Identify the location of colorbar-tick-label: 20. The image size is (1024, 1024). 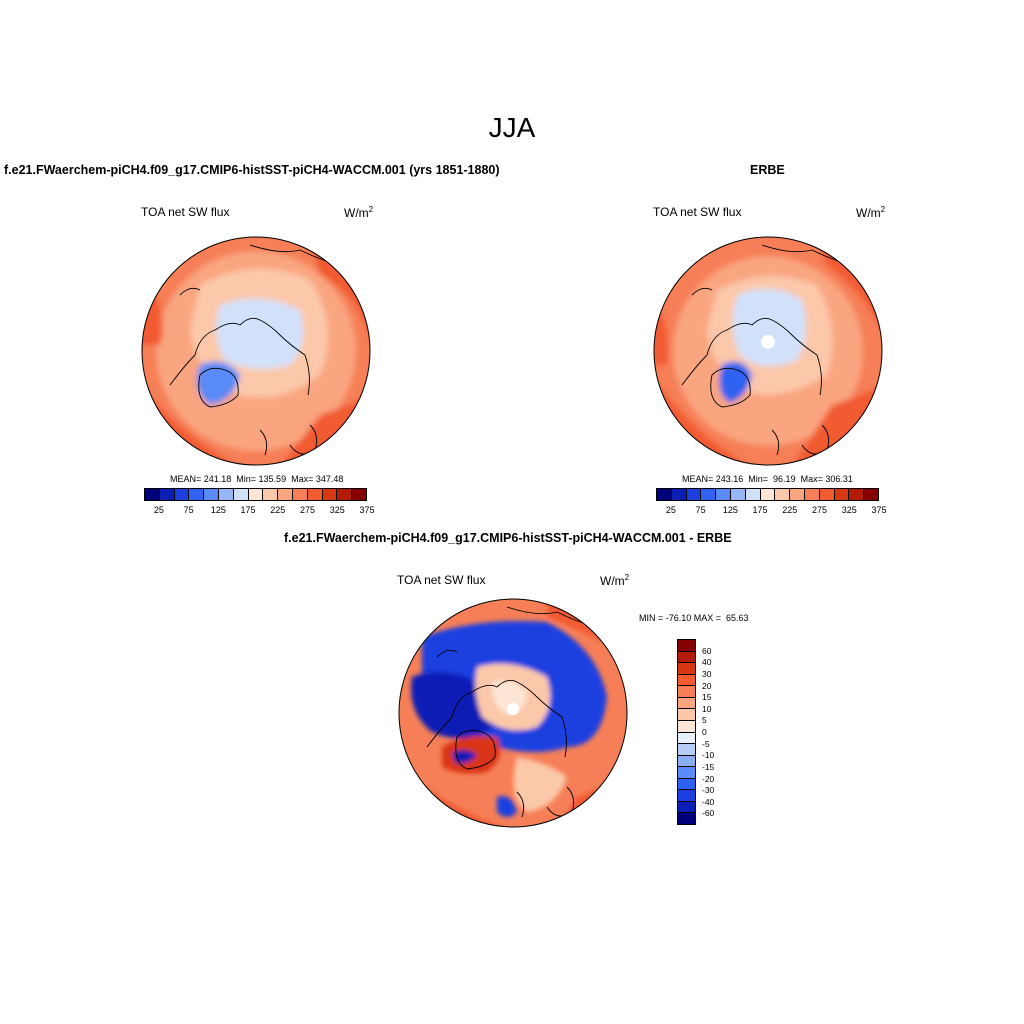
(707, 685).